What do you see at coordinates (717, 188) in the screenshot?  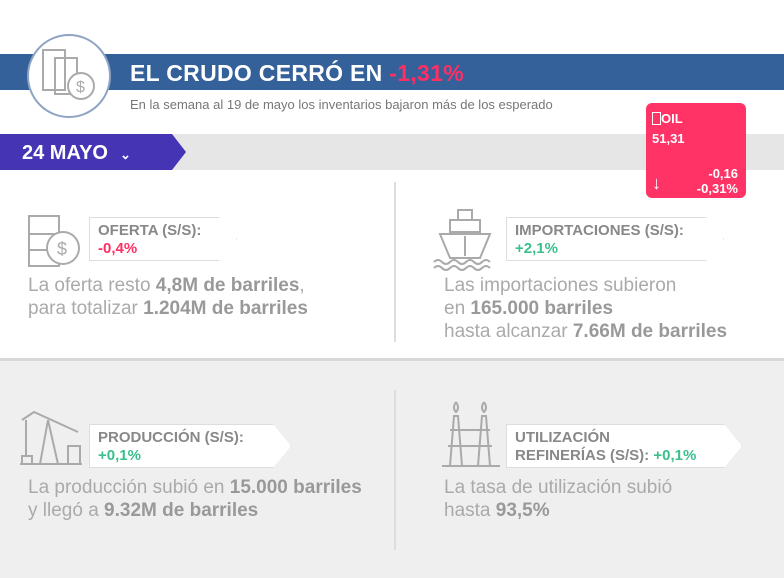 I see `ticker-change-pct: -0,31%` at bounding box center [717, 188].